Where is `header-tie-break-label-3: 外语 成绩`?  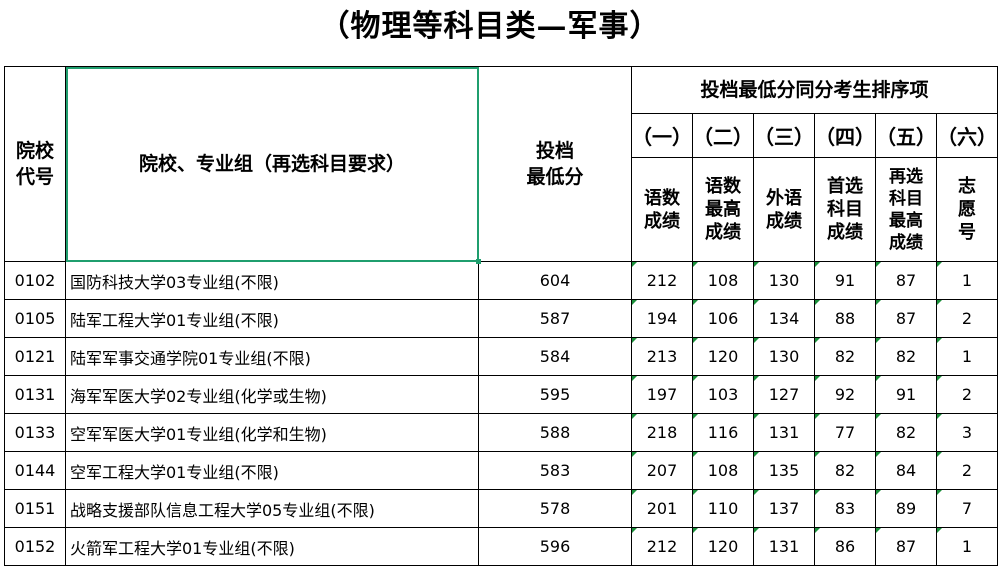 header-tie-break-label-3: 外语 成绩 is located at coordinates (784, 209).